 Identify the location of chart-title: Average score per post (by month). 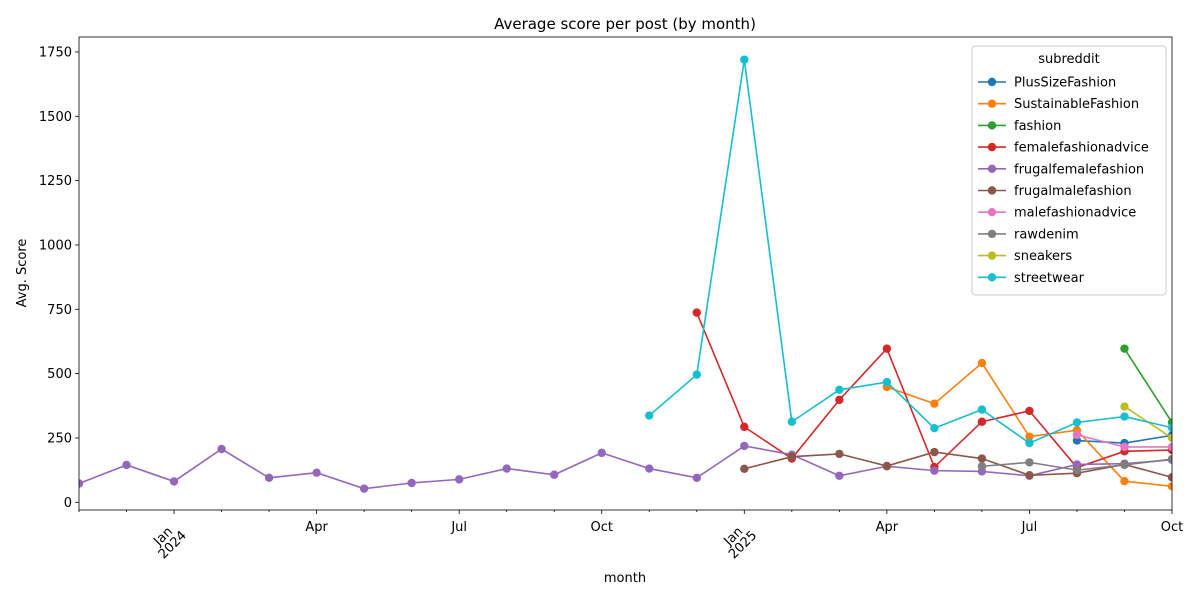
(625, 24).